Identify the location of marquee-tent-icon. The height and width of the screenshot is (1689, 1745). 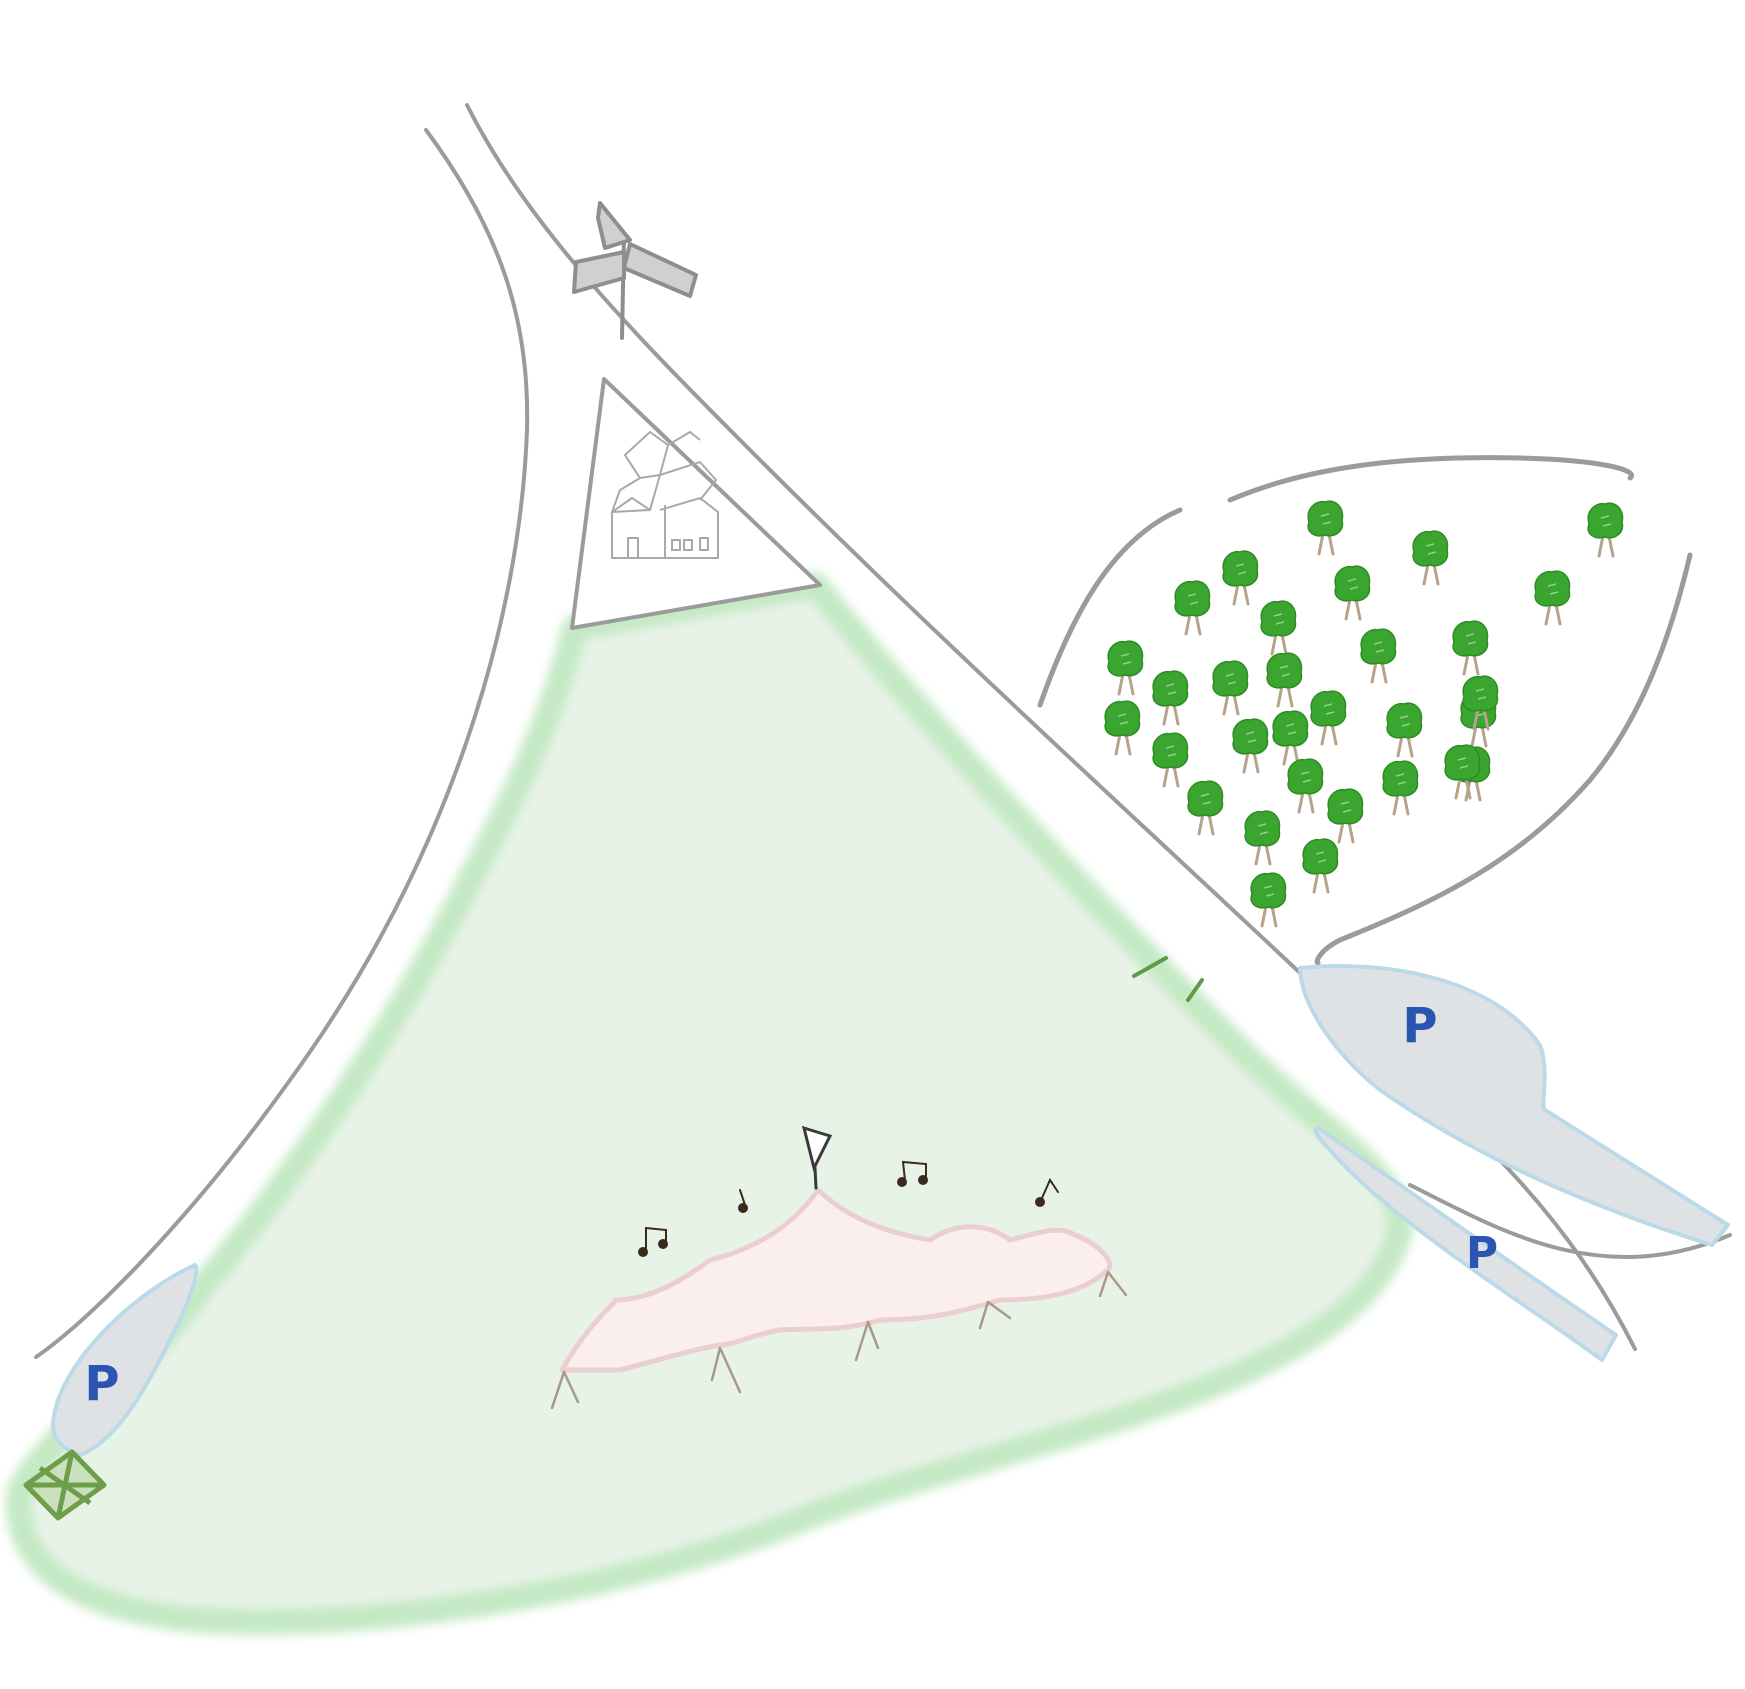
(839, 1267).